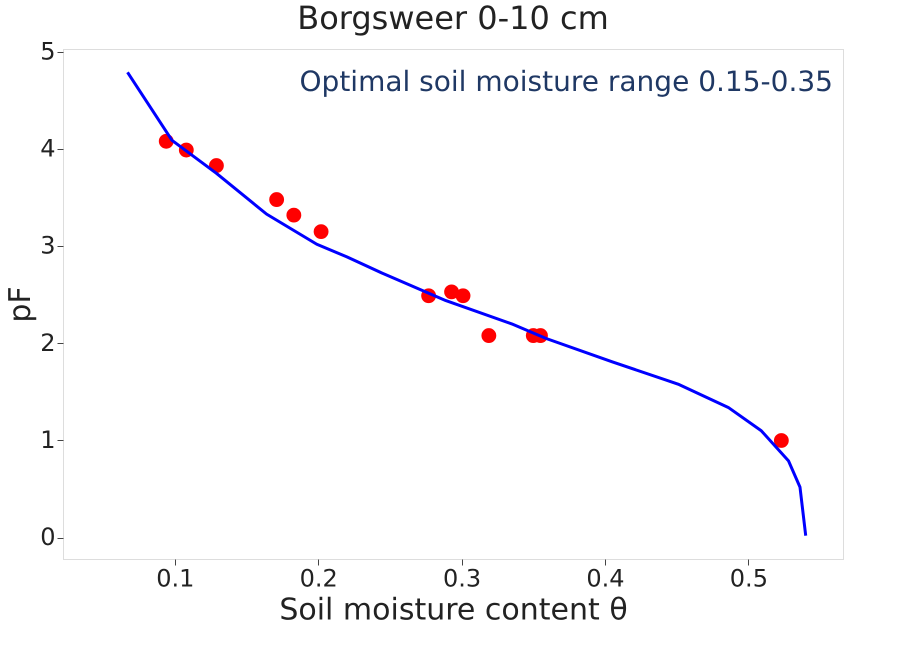  What do you see at coordinates (462, 578) in the screenshot?
I see `x-tick-label: 0.3` at bounding box center [462, 578].